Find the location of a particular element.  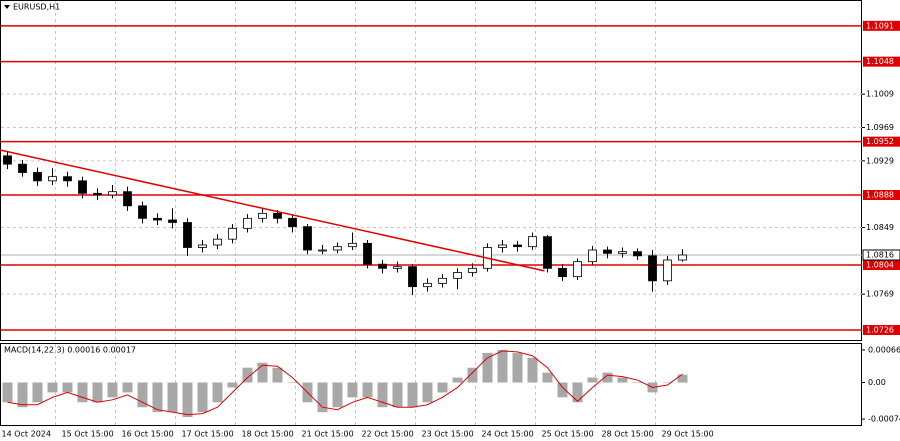

x-tick-label: 24 Oct 15:00 is located at coordinates (508, 434).